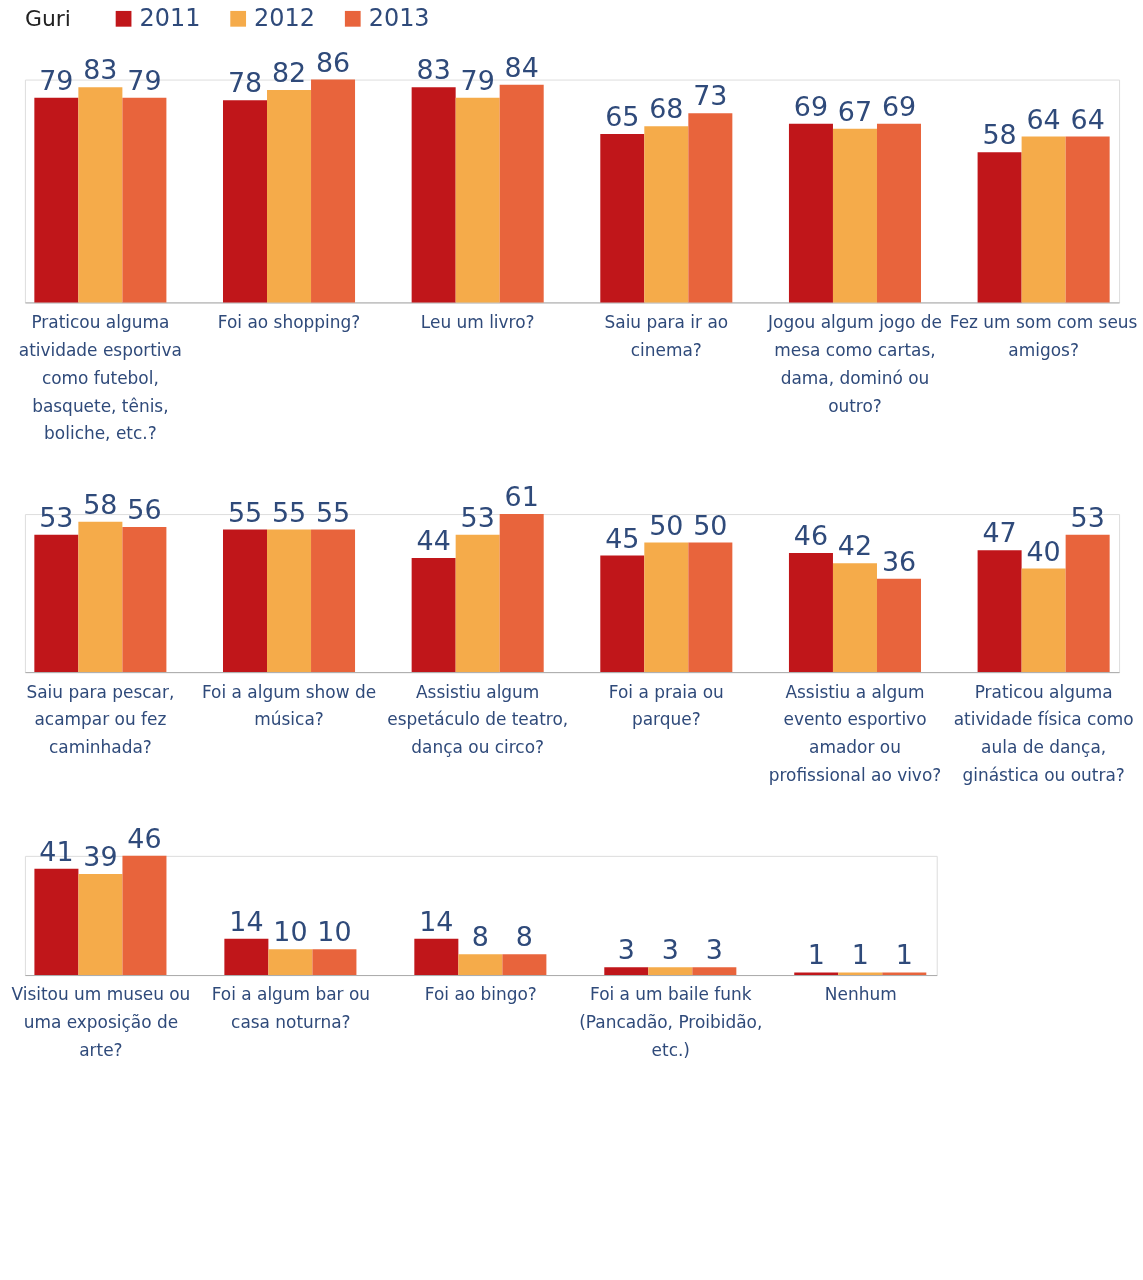 The width and height of the screenshot is (1143, 1280). Describe the element at coordinates (291, 1008) in the screenshot. I see `x-tick-label: Foi a algum bar ou casa noturna?` at that location.